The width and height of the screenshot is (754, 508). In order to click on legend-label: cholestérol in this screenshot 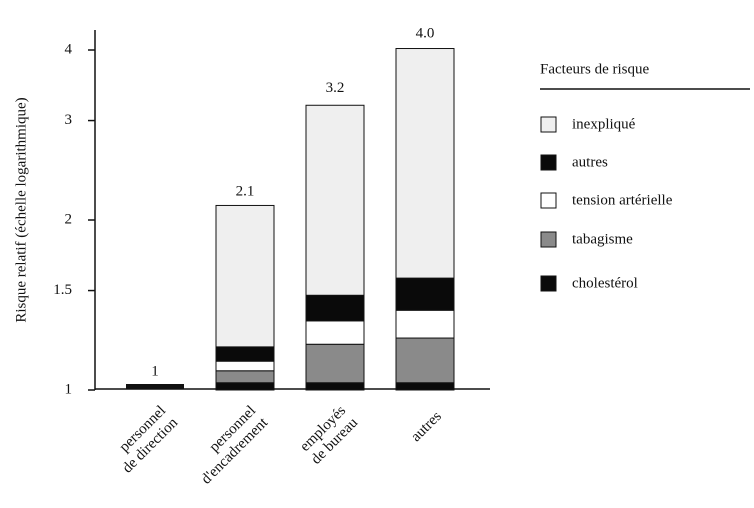, I will do `click(605, 283)`.